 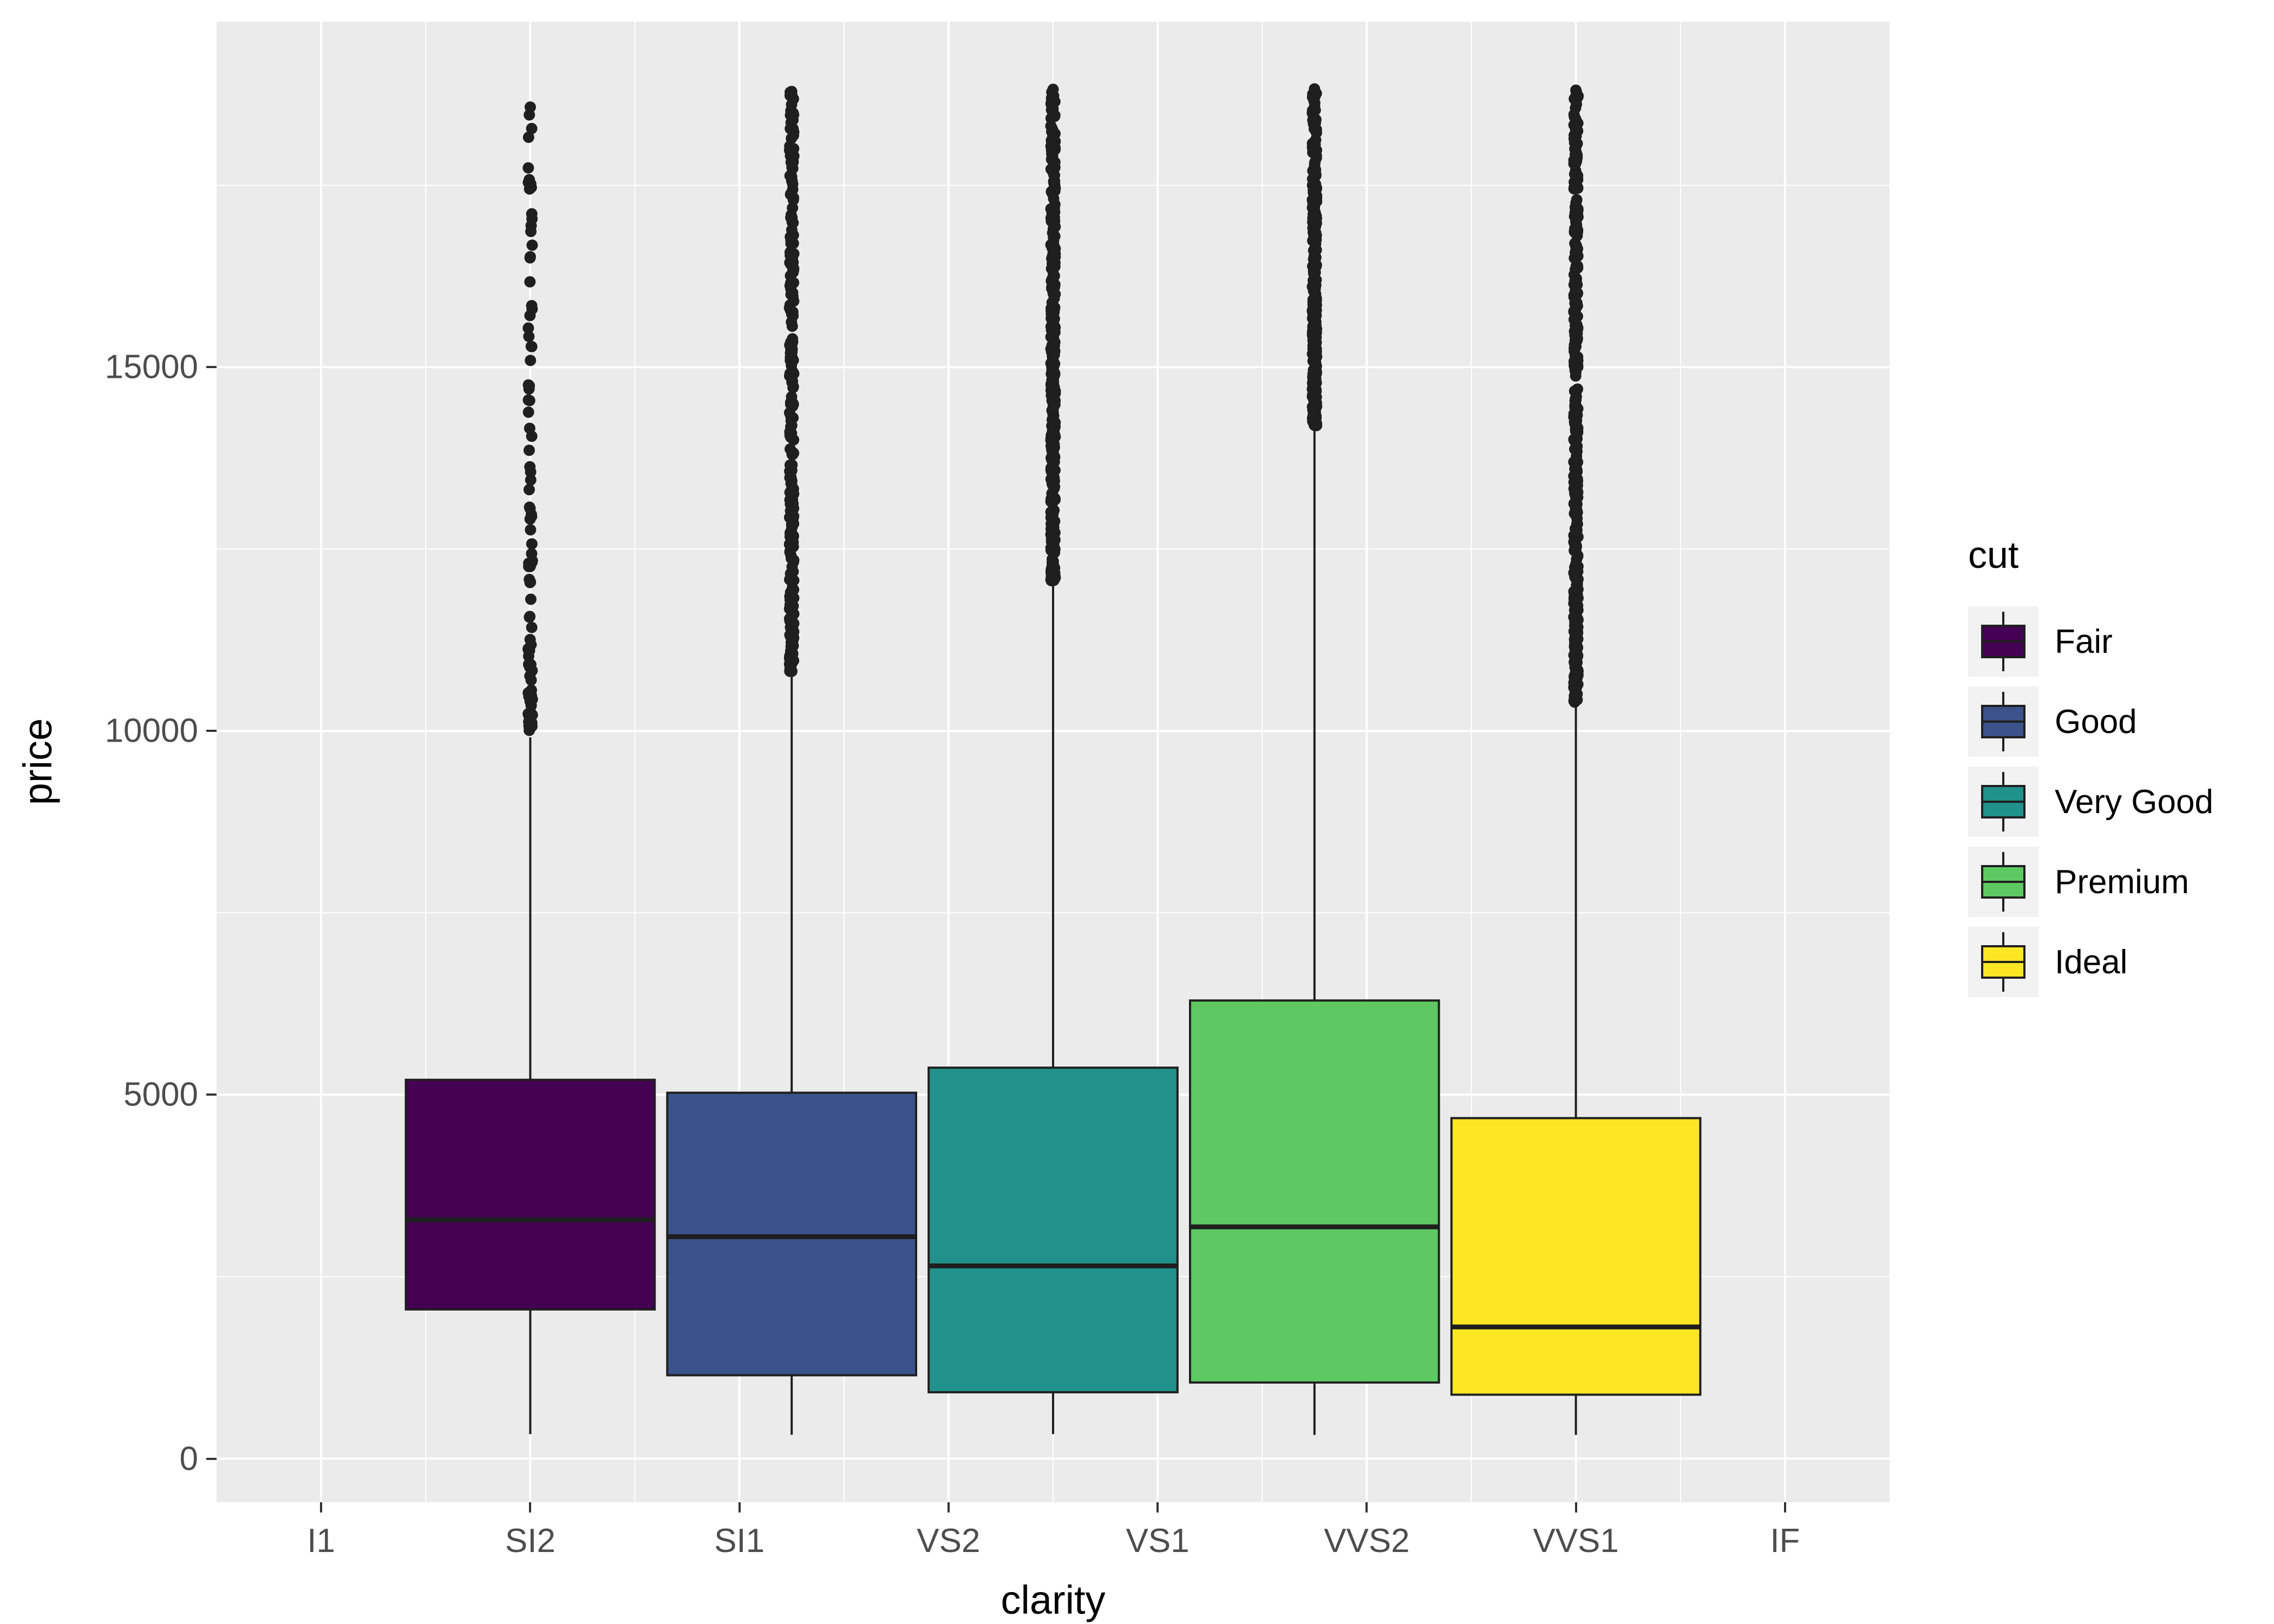 What do you see at coordinates (1053, 334) in the screenshot?
I see `outliers-very-good` at bounding box center [1053, 334].